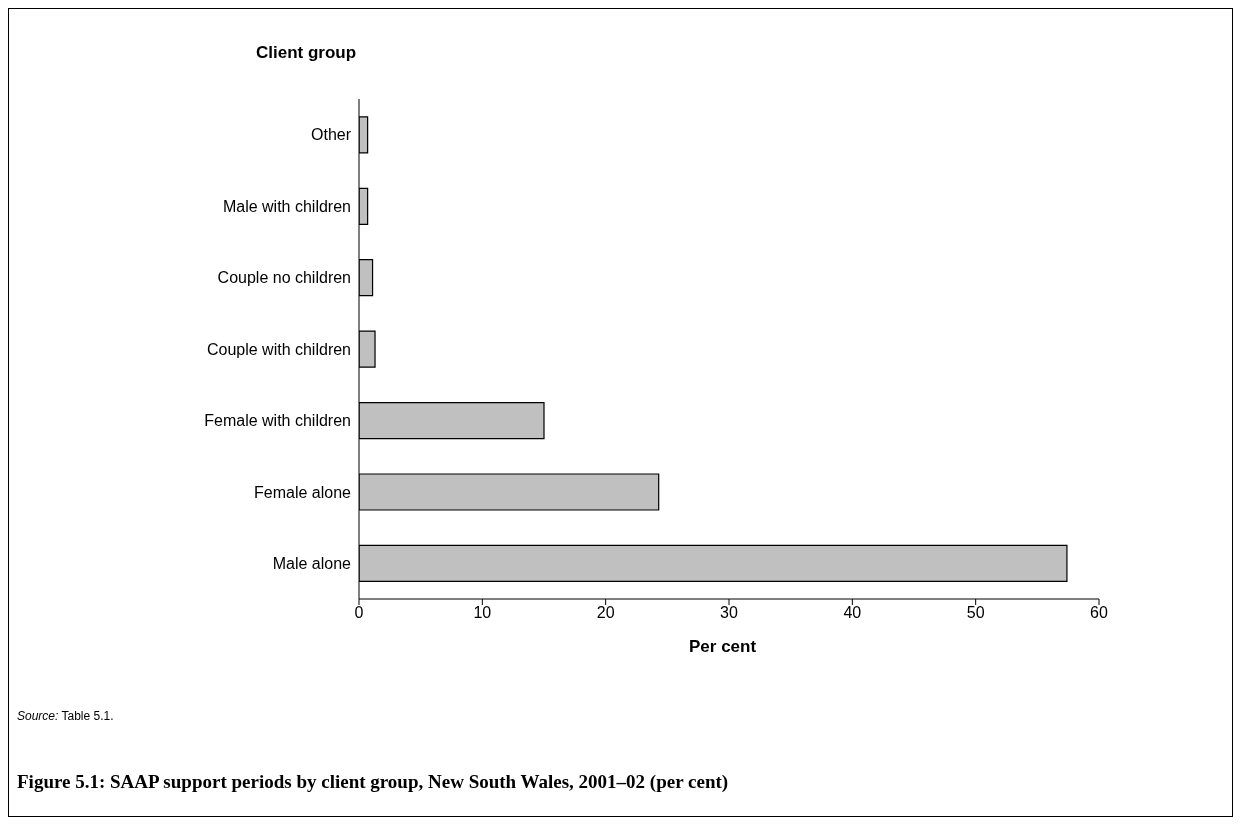 The height and width of the screenshot is (825, 1241). I want to click on x-tick-label: 50, so click(975, 613).